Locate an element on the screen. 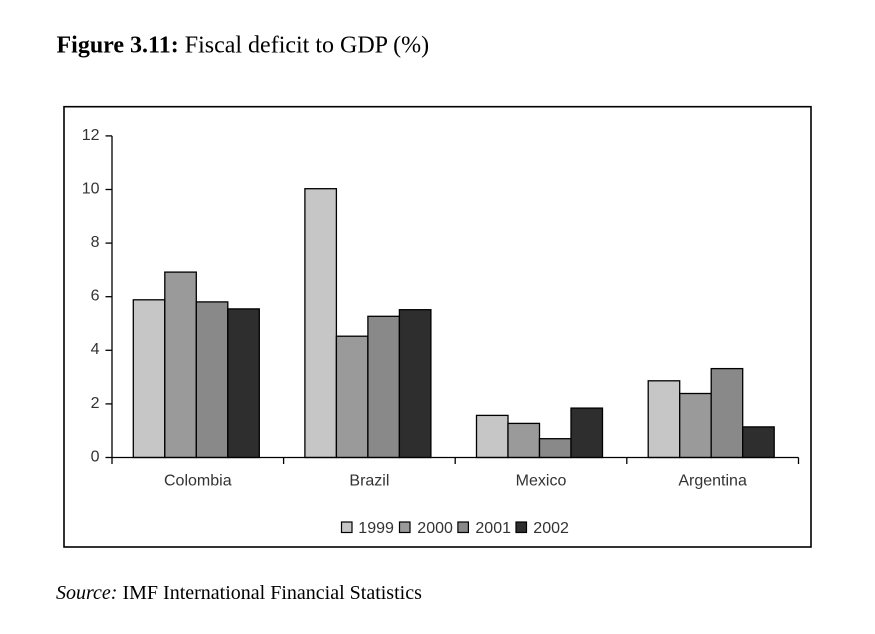  svg-text: Colombia is located at coordinates (198, 481).